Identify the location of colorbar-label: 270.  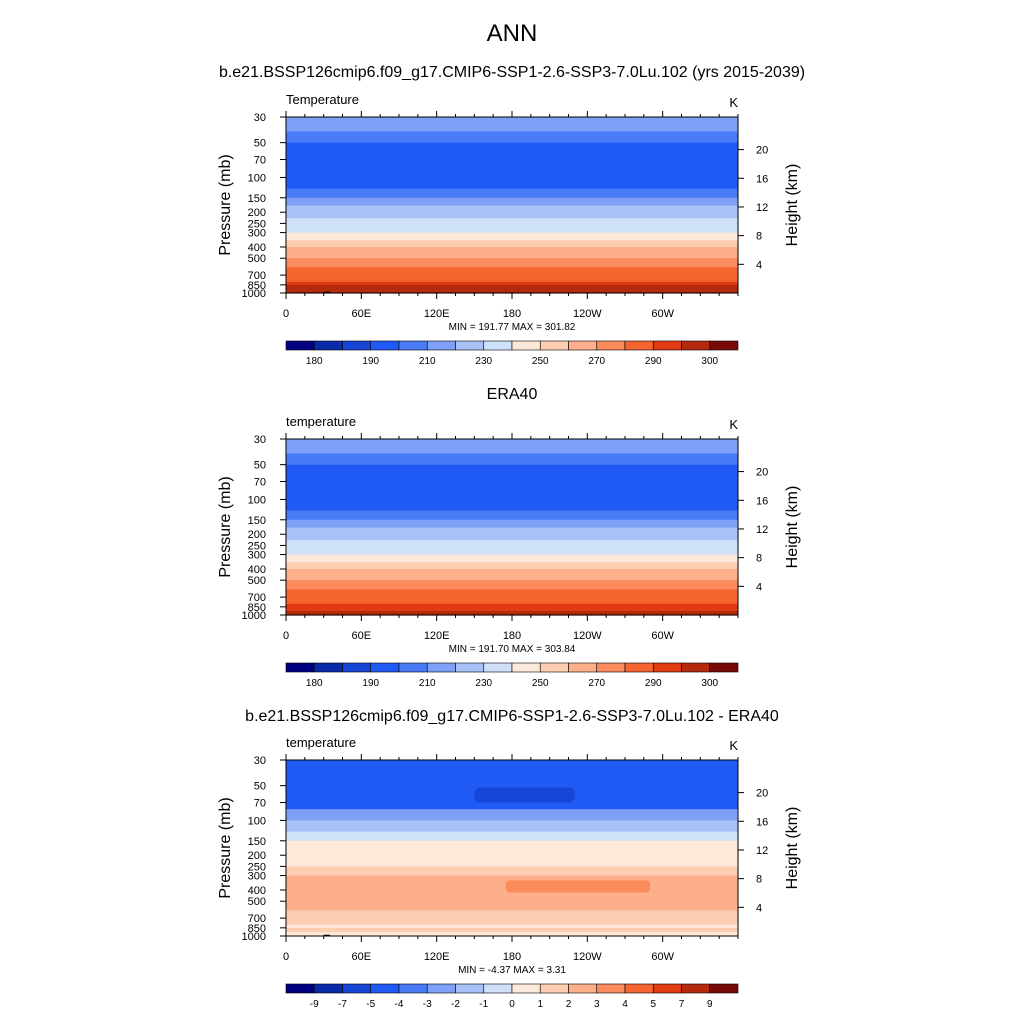
(596, 361).